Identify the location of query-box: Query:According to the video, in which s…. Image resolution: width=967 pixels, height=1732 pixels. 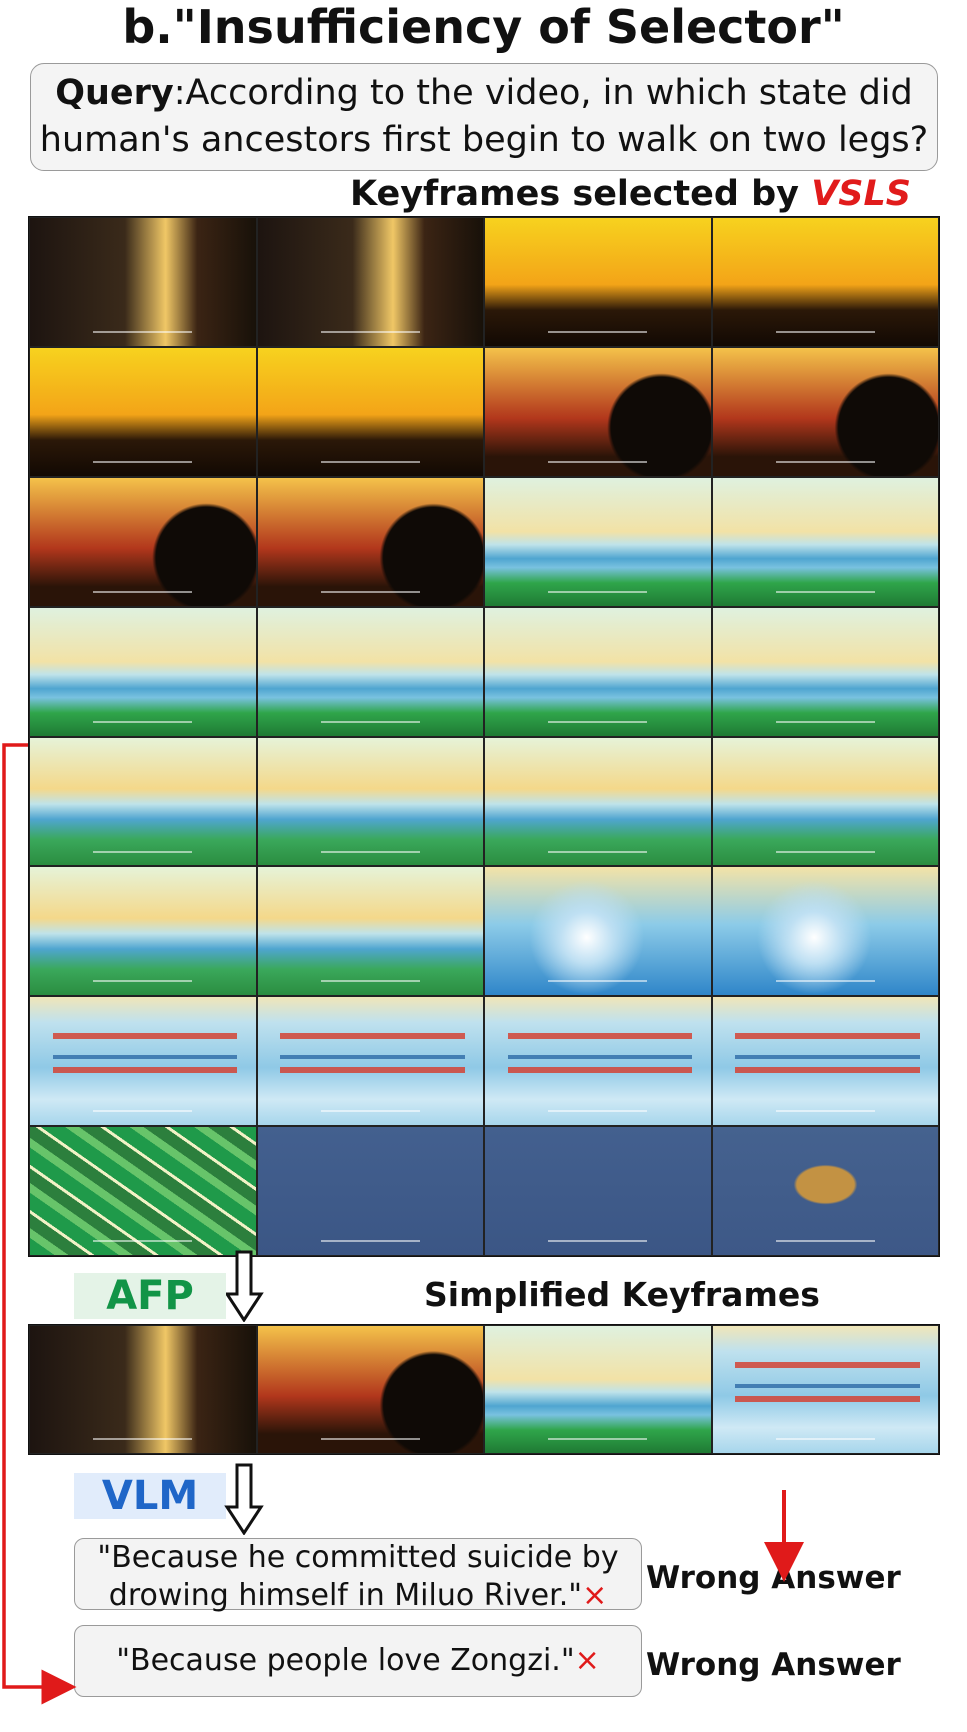
(484, 117).